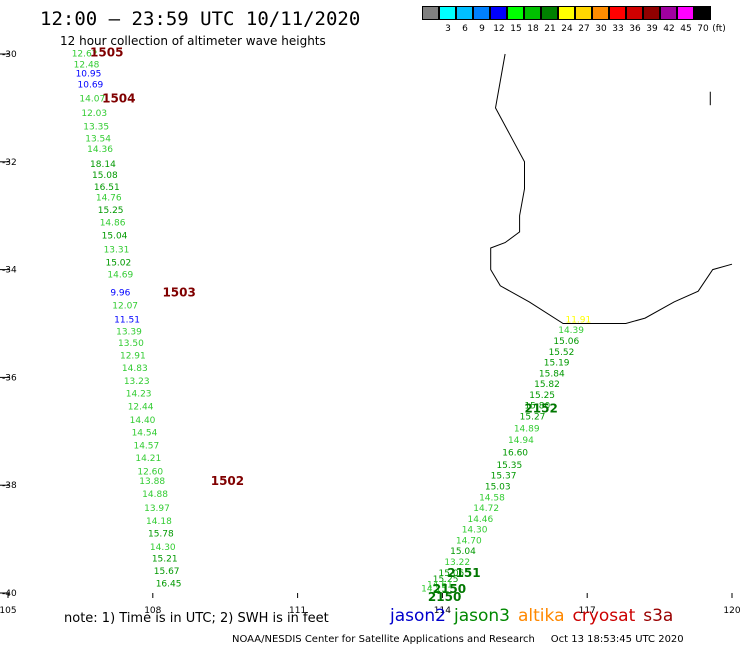  Describe the element at coordinates (161, 534) in the screenshot. I see `wave-height-value: 15.78` at that location.